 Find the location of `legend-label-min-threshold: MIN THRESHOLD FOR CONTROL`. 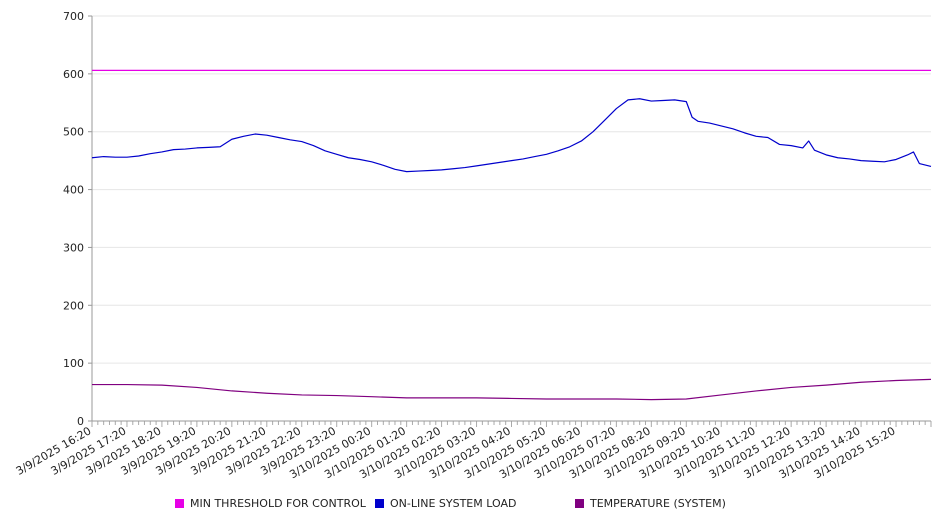

legend-label-min-threshold: MIN THRESHOLD FOR CONTROL is located at coordinates (278, 503).